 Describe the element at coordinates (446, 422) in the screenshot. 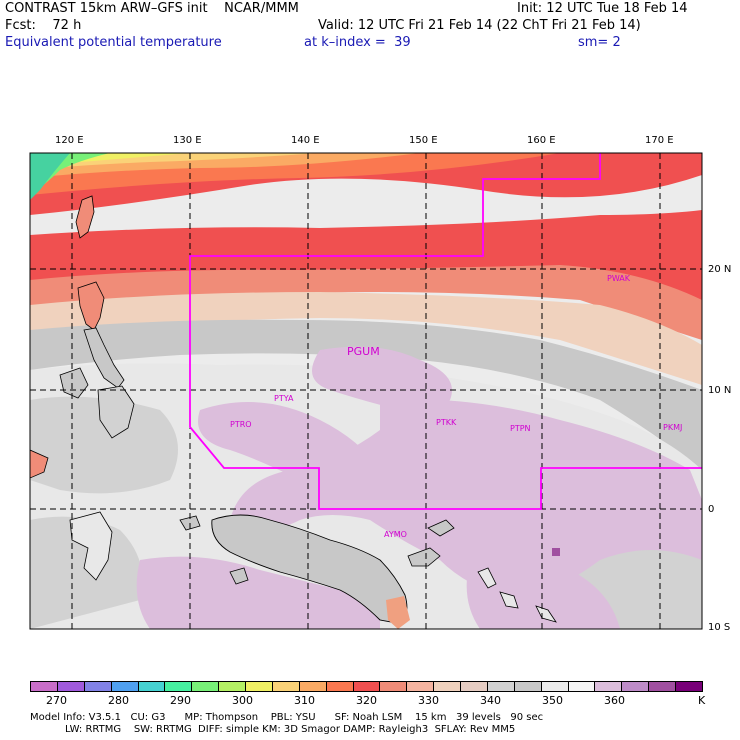

I see `station-ptkk: PTKK` at that location.